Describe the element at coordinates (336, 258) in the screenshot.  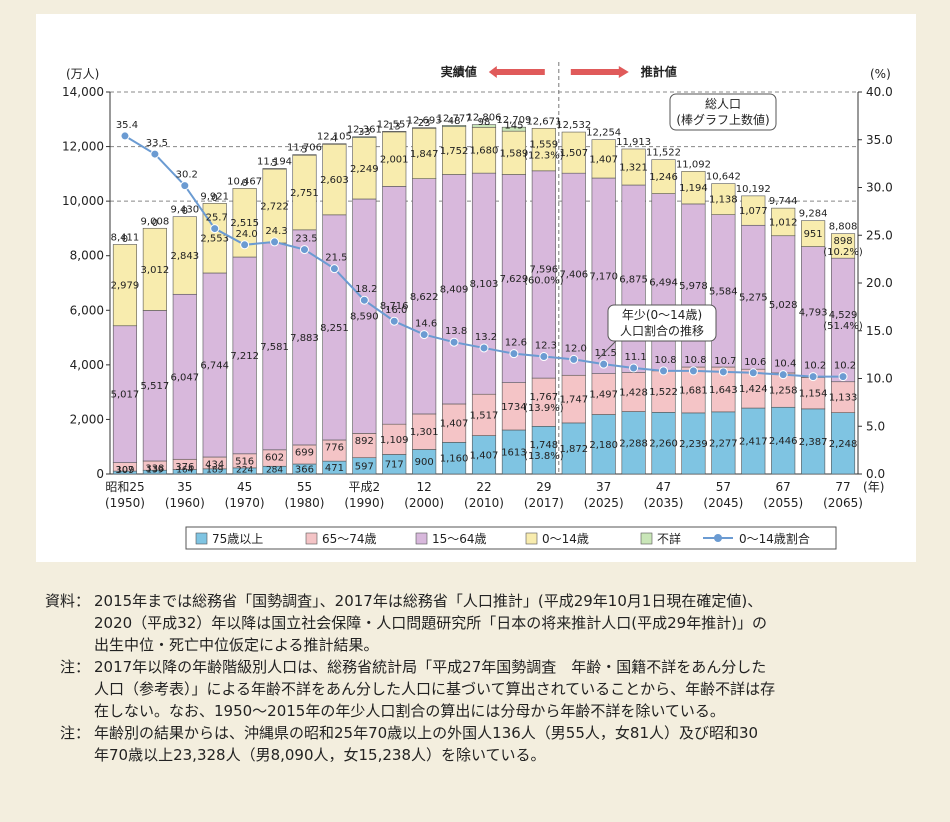
I see `ratio-label: 21.5` at that location.